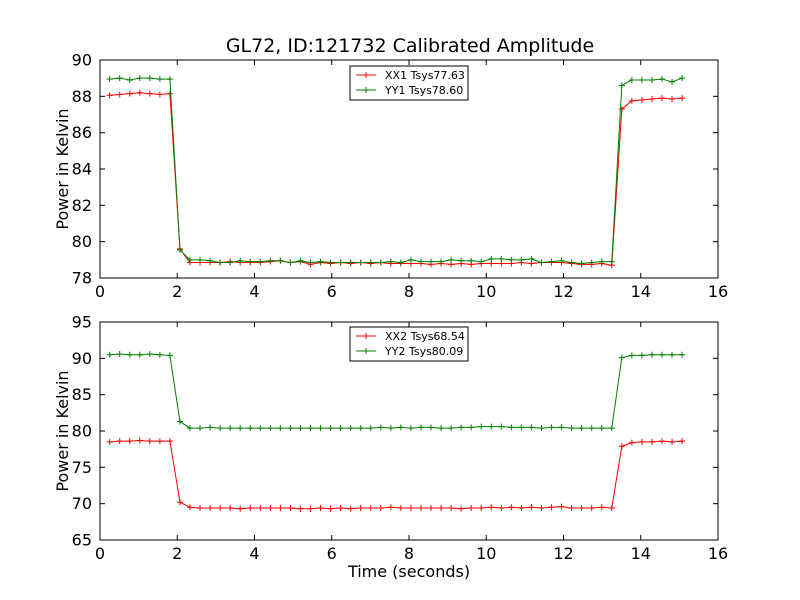  What do you see at coordinates (366, 75) in the screenshot?
I see `legend-marker` at bounding box center [366, 75].